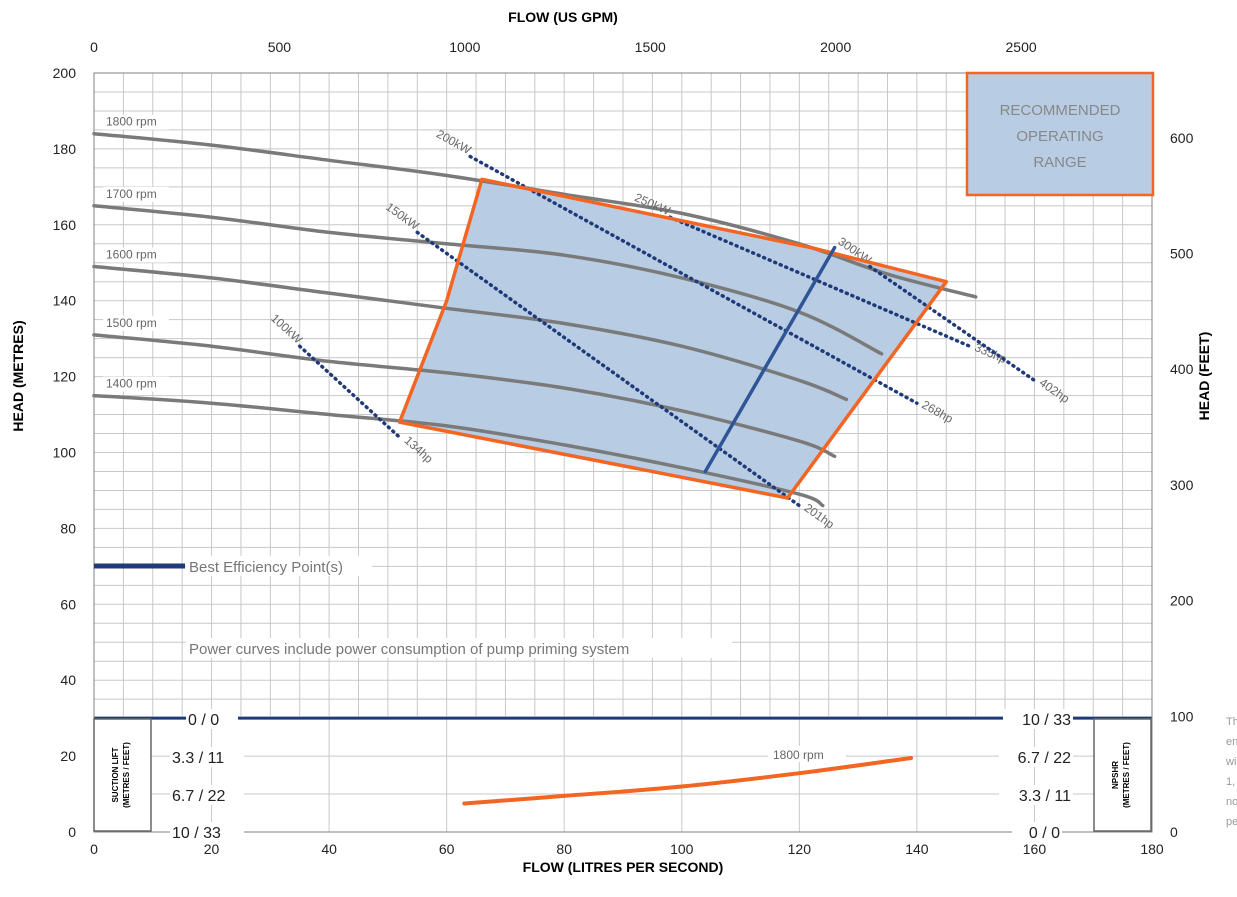  Describe the element at coordinates (1231, 822) in the screenshot. I see `side-note-line: pe` at that location.